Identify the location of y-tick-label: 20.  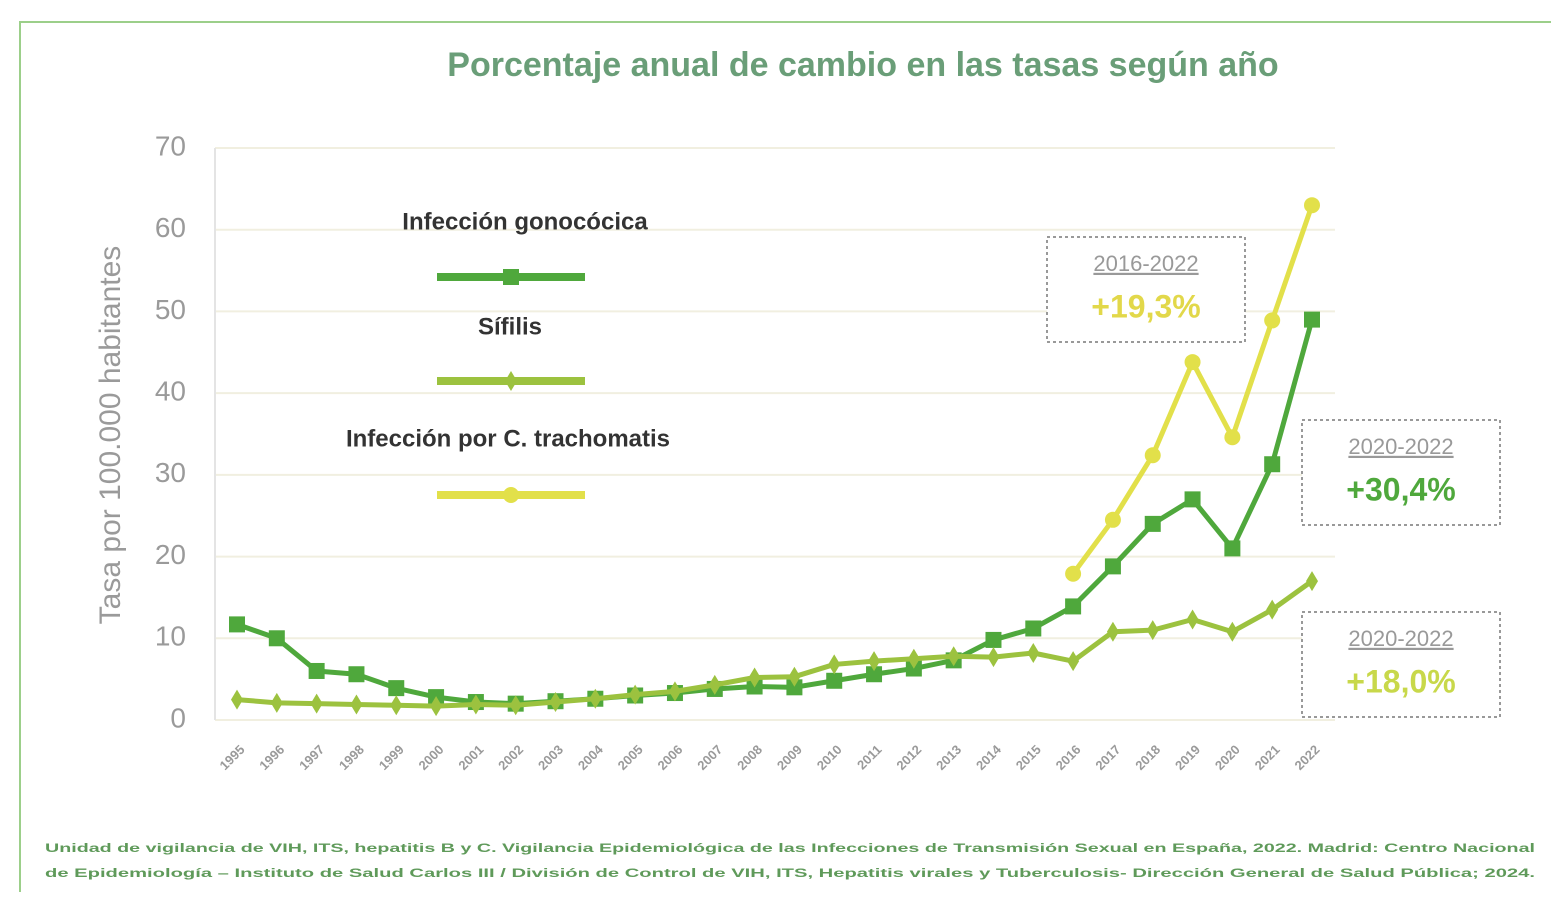
(170, 554).